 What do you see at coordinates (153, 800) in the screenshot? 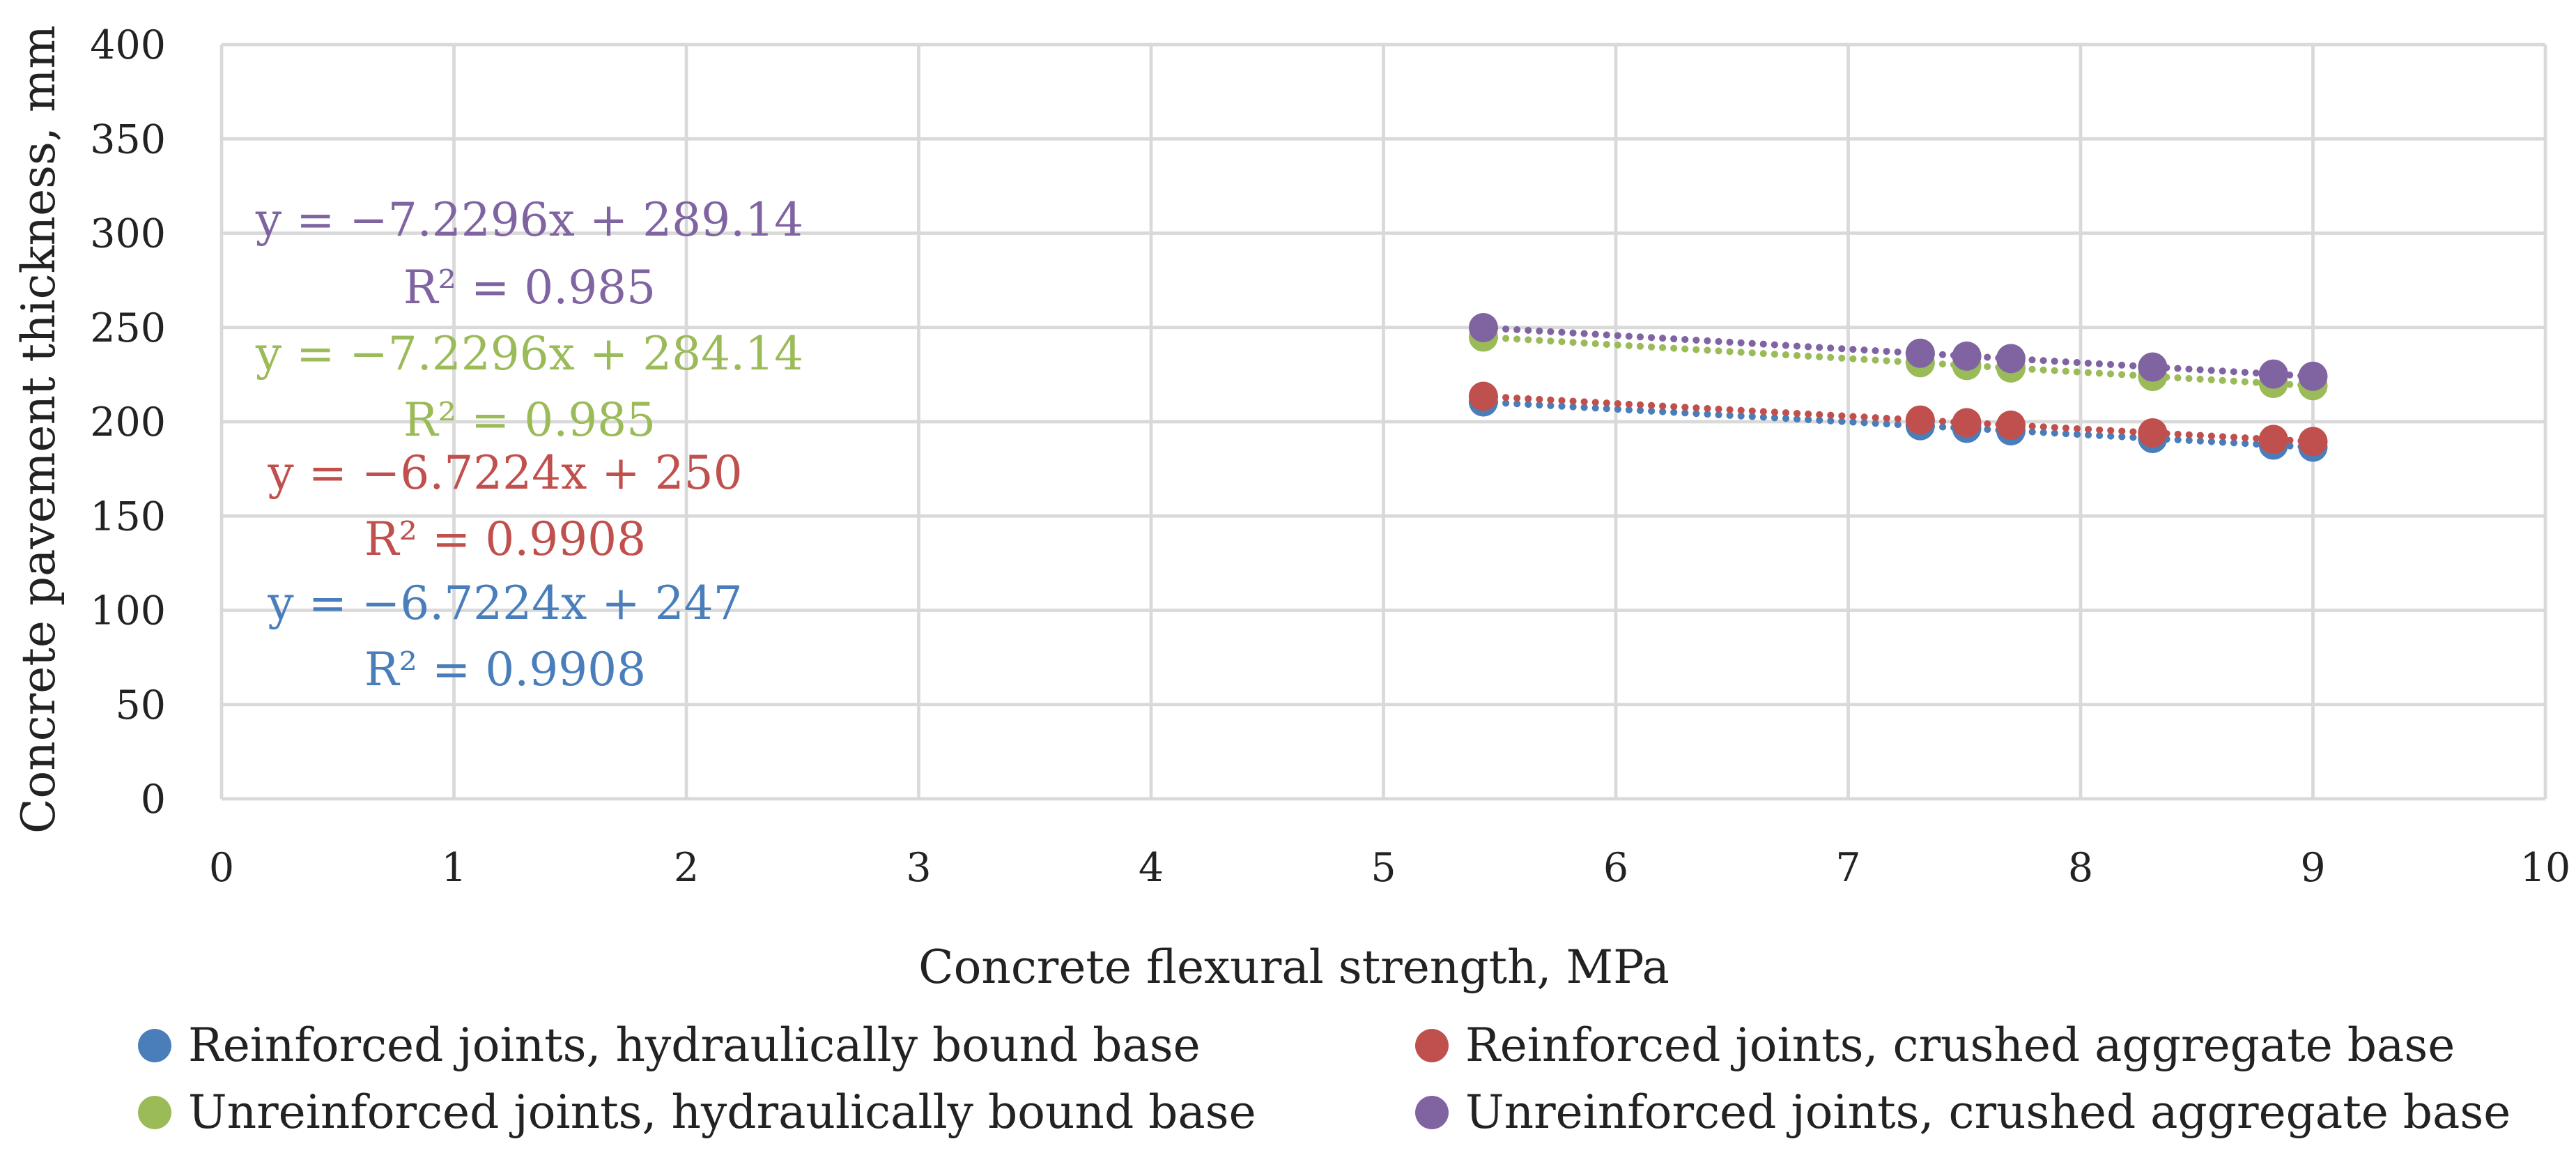
I see `y-tick-label: 0` at bounding box center [153, 800].